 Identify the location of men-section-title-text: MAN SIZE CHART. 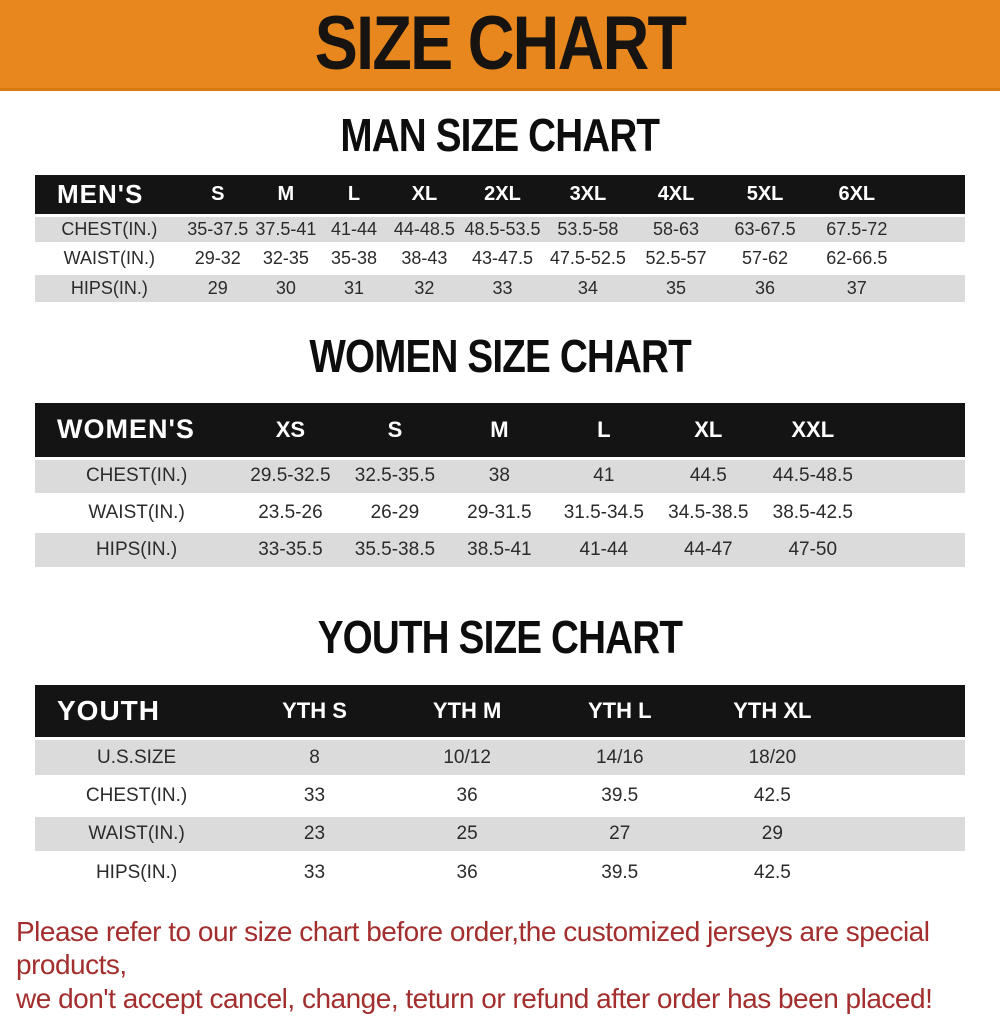
(500, 135).